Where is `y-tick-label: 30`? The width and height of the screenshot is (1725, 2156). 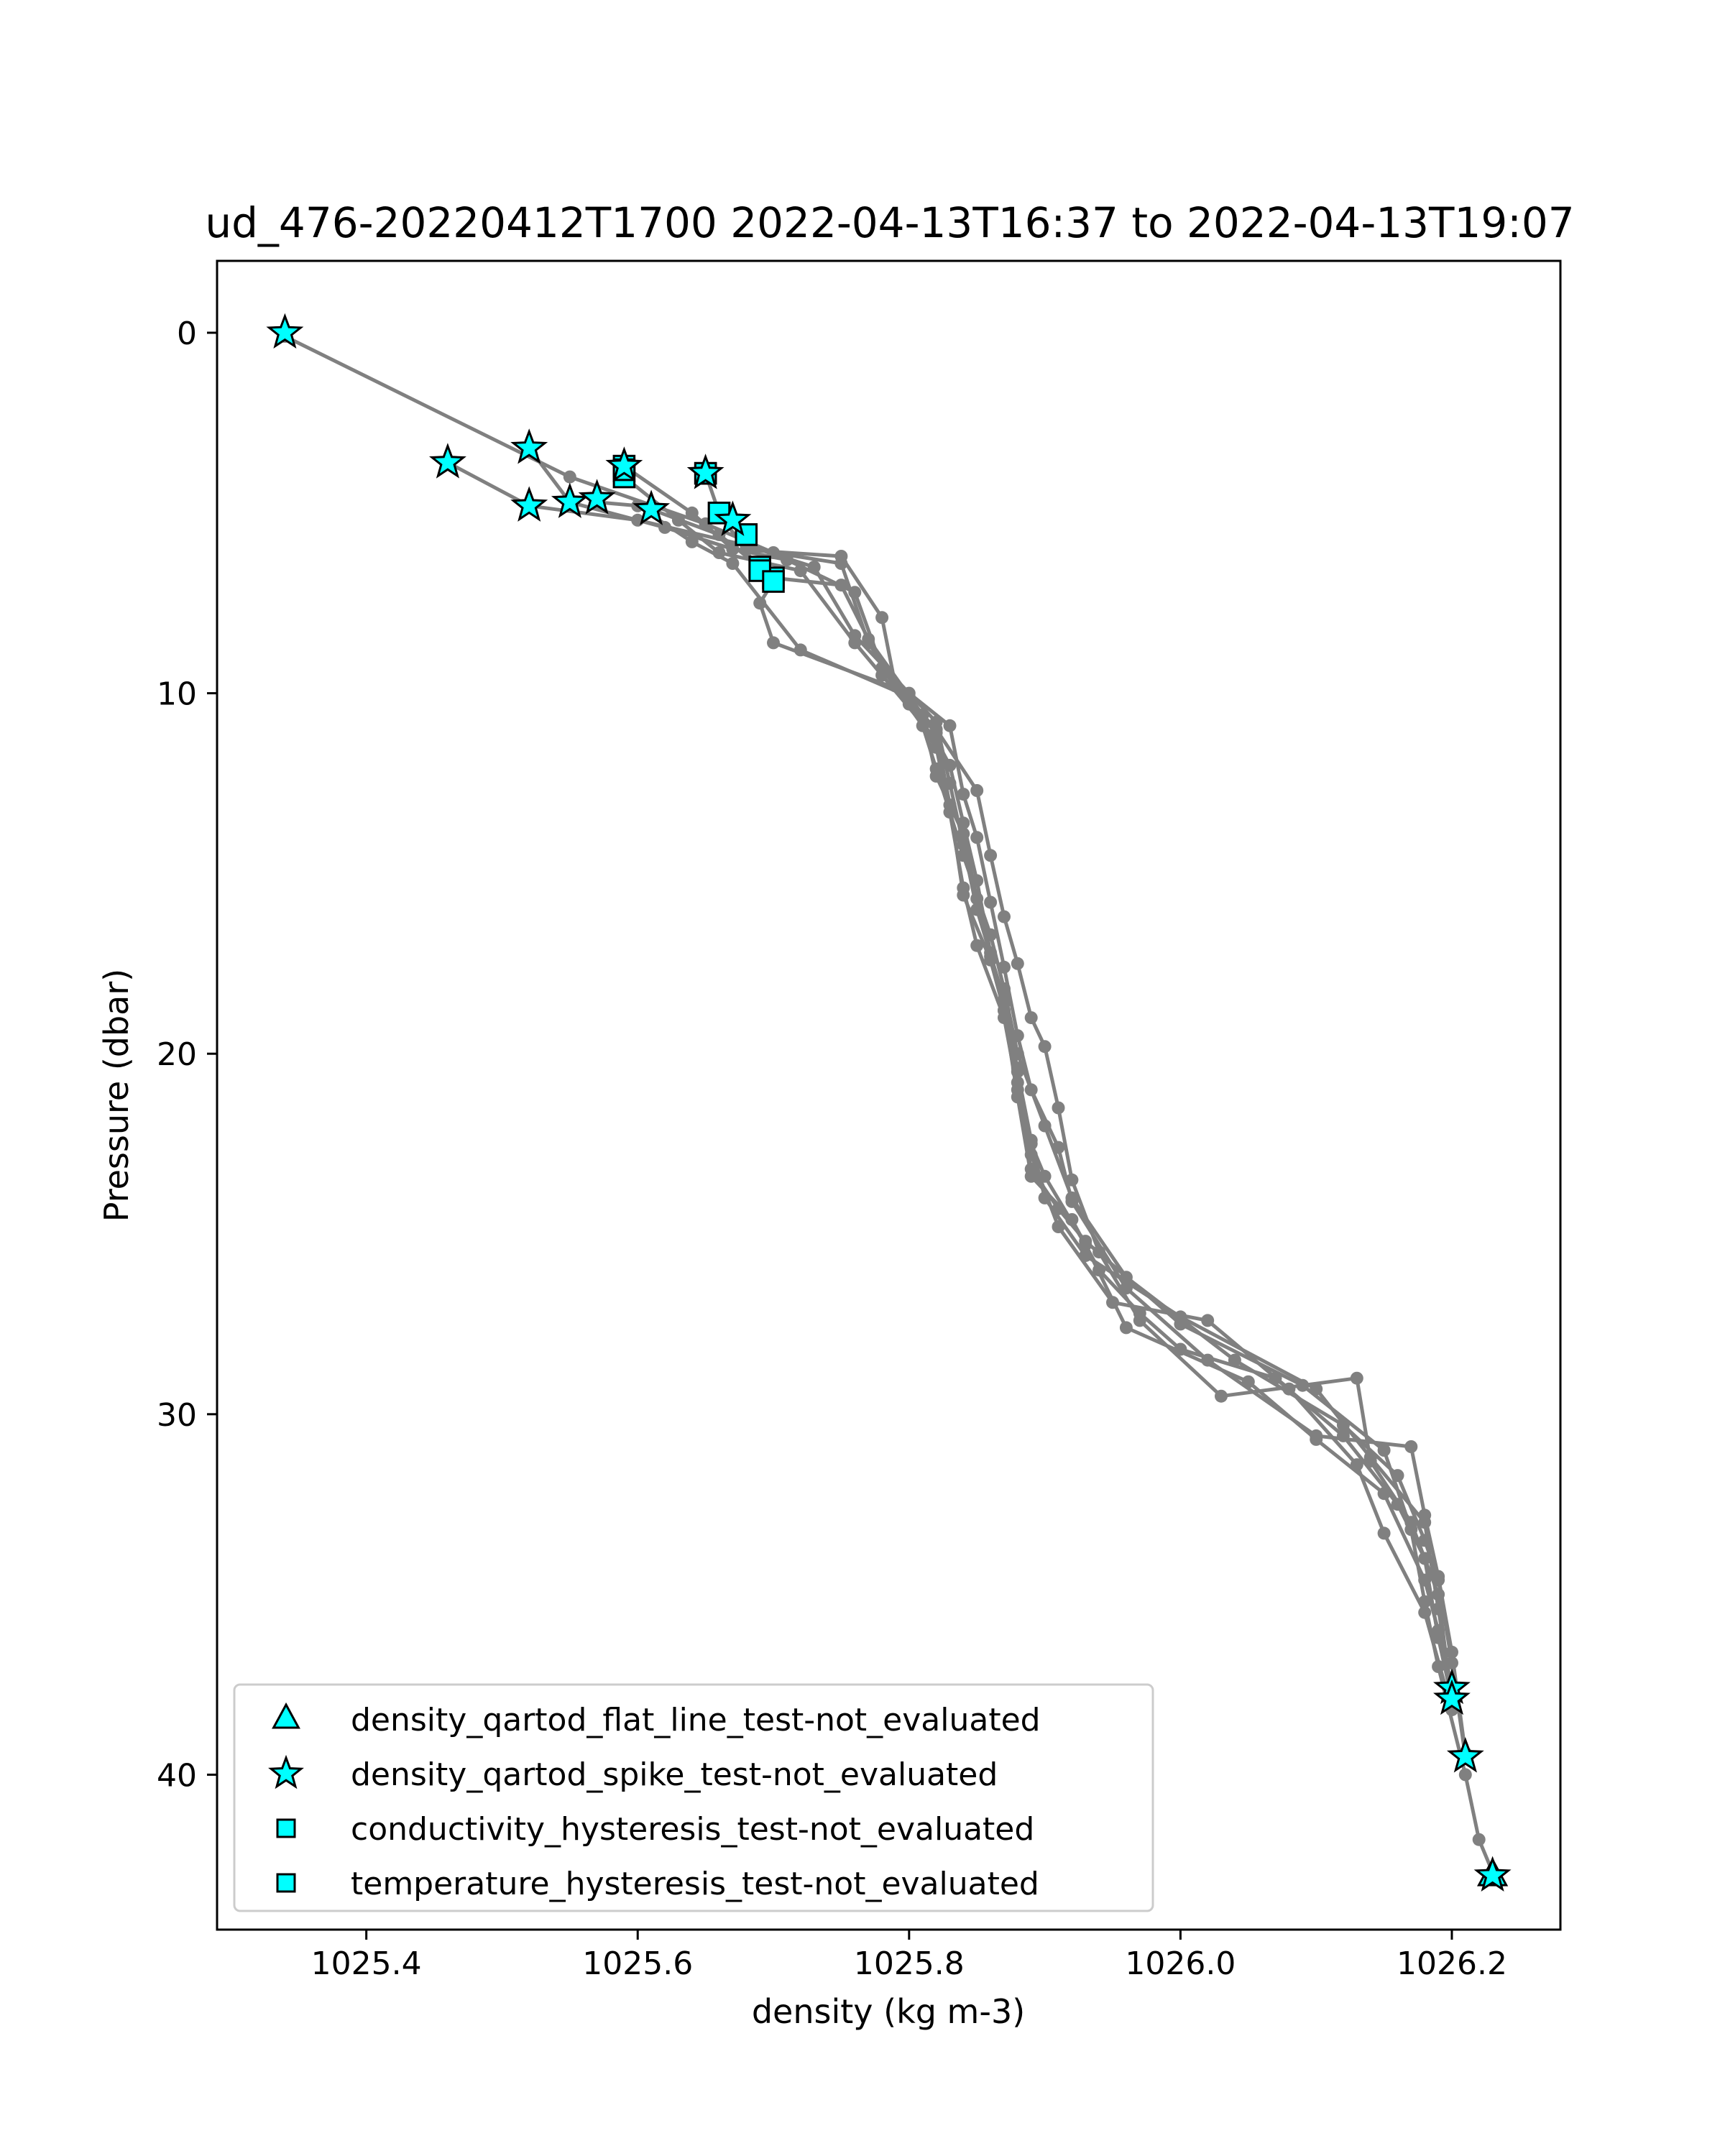 y-tick-label: 30 is located at coordinates (177, 1415).